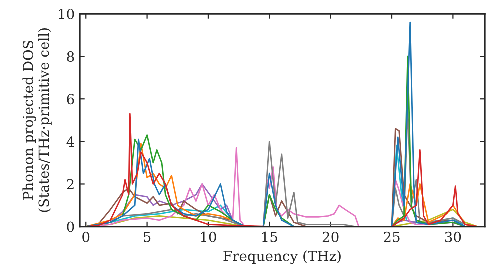  Describe the element at coordinates (66, 14) in the screenshot. I see `y-tick-label: 10` at that location.